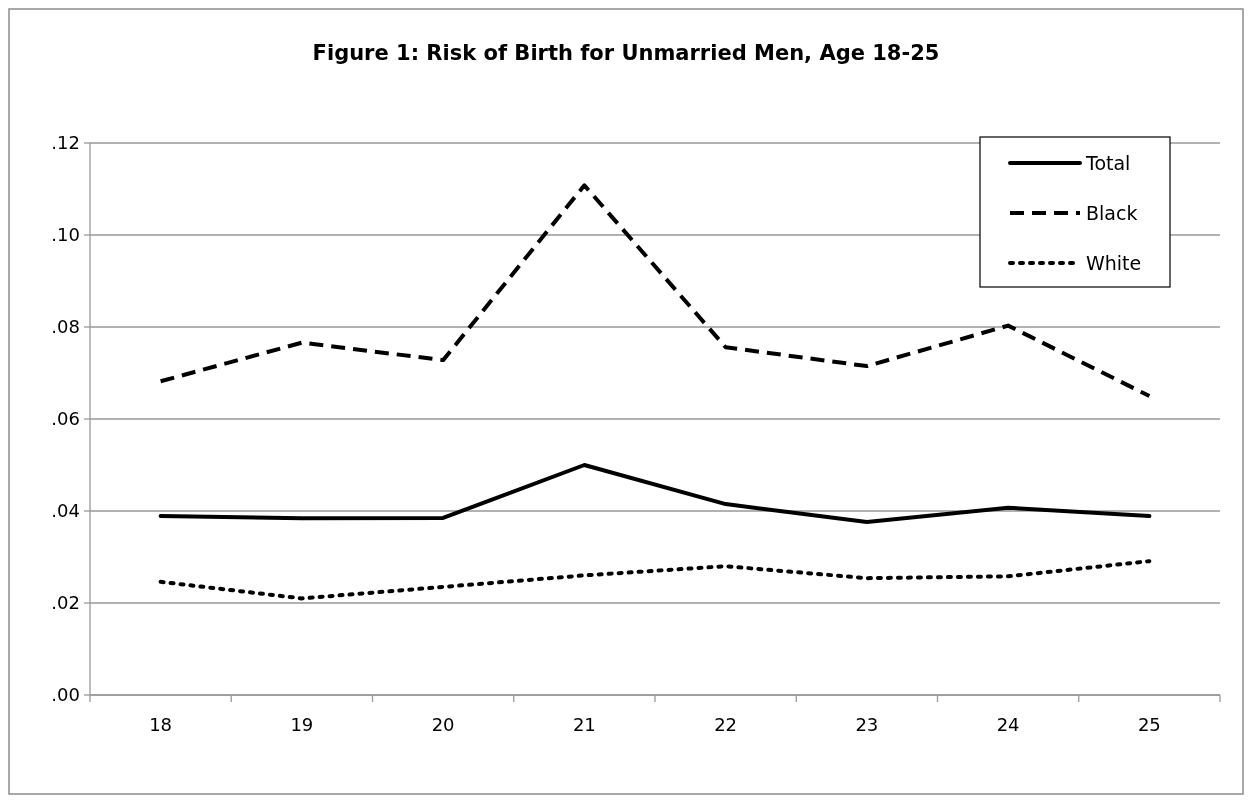 Image resolution: width=1252 pixels, height=803 pixels. What do you see at coordinates (65, 235) in the screenshot?
I see `y-tick-label: .10` at bounding box center [65, 235].